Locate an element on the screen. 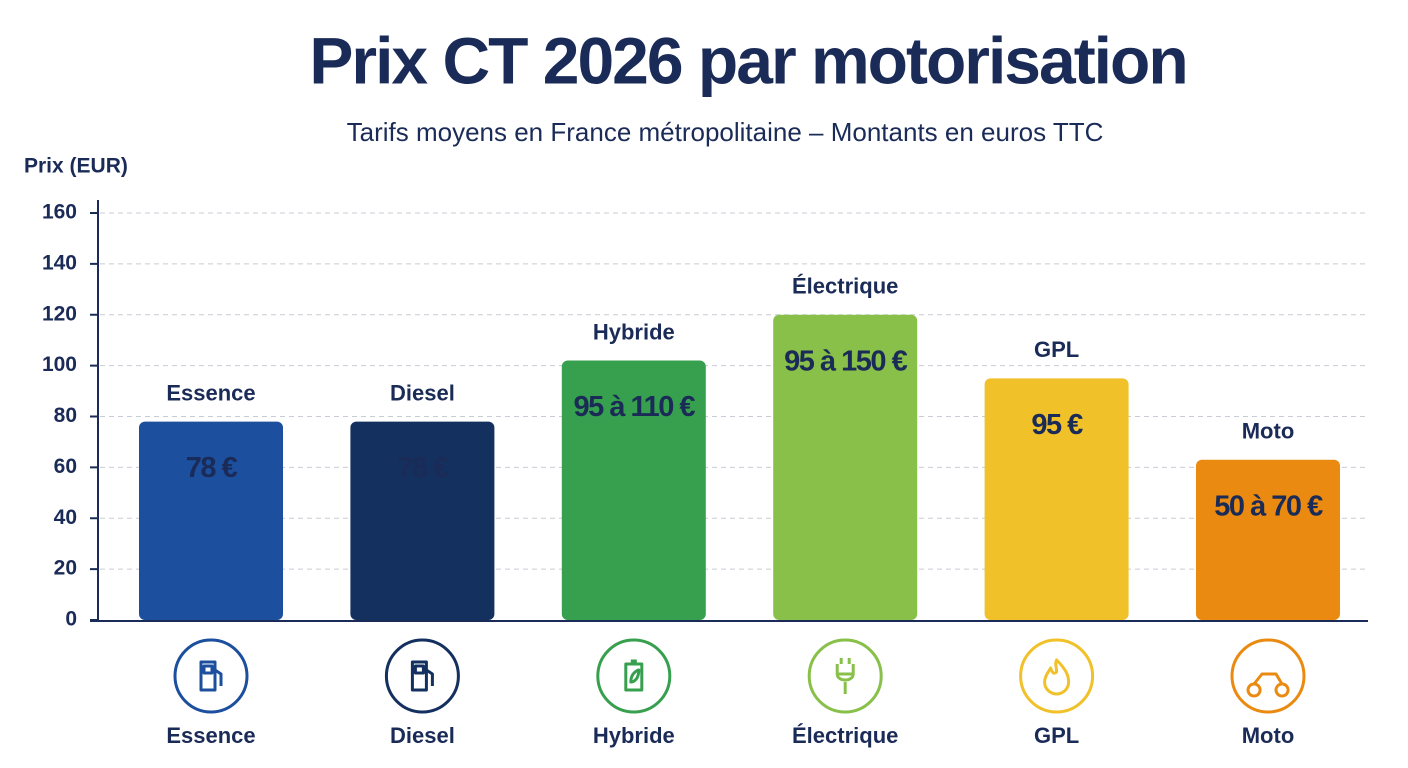  y-tick-label: 60 is located at coordinates (65, 466).